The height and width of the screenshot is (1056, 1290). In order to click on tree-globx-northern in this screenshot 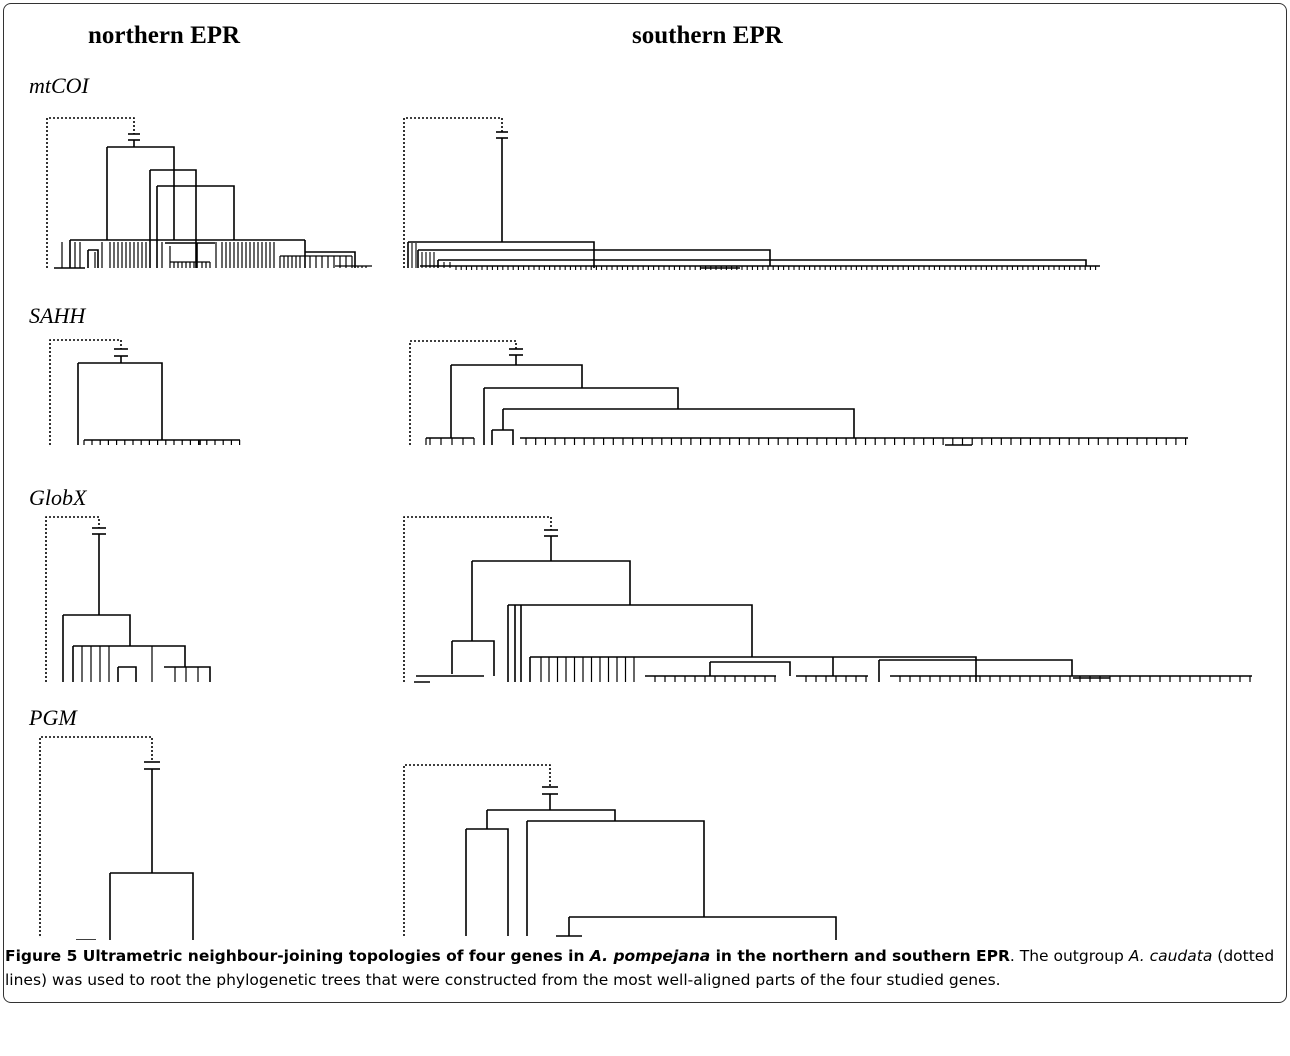, I will do `click(128, 599)`.